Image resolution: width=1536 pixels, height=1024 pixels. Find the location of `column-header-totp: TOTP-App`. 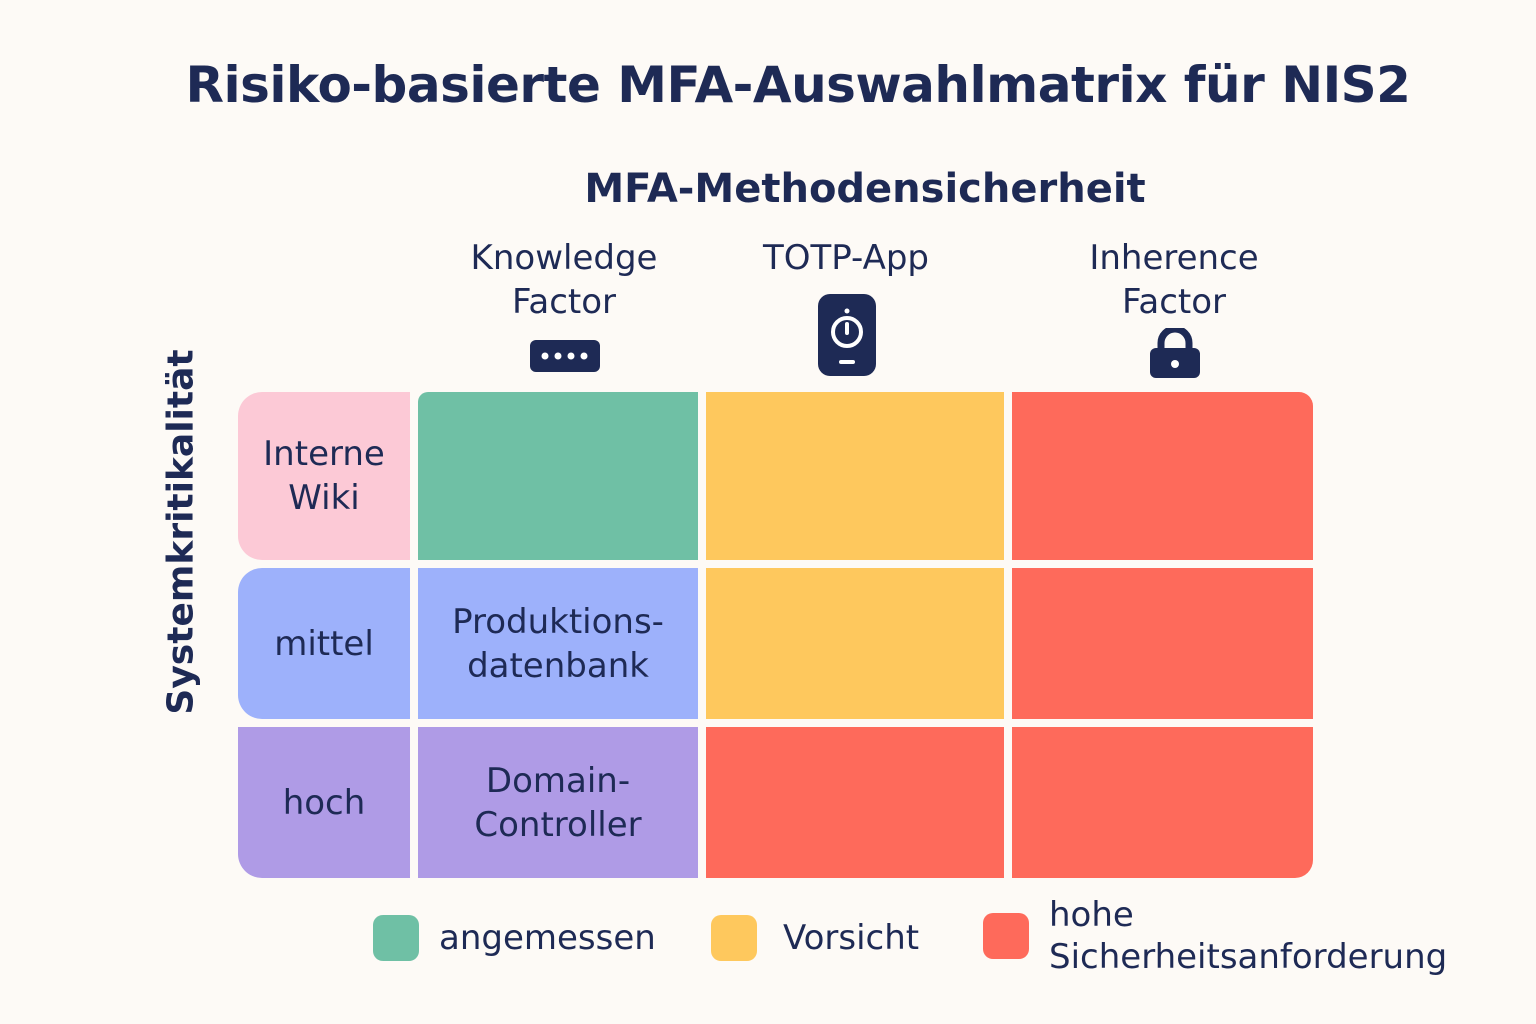

column-header-totp: TOTP-App is located at coordinates (846, 258).